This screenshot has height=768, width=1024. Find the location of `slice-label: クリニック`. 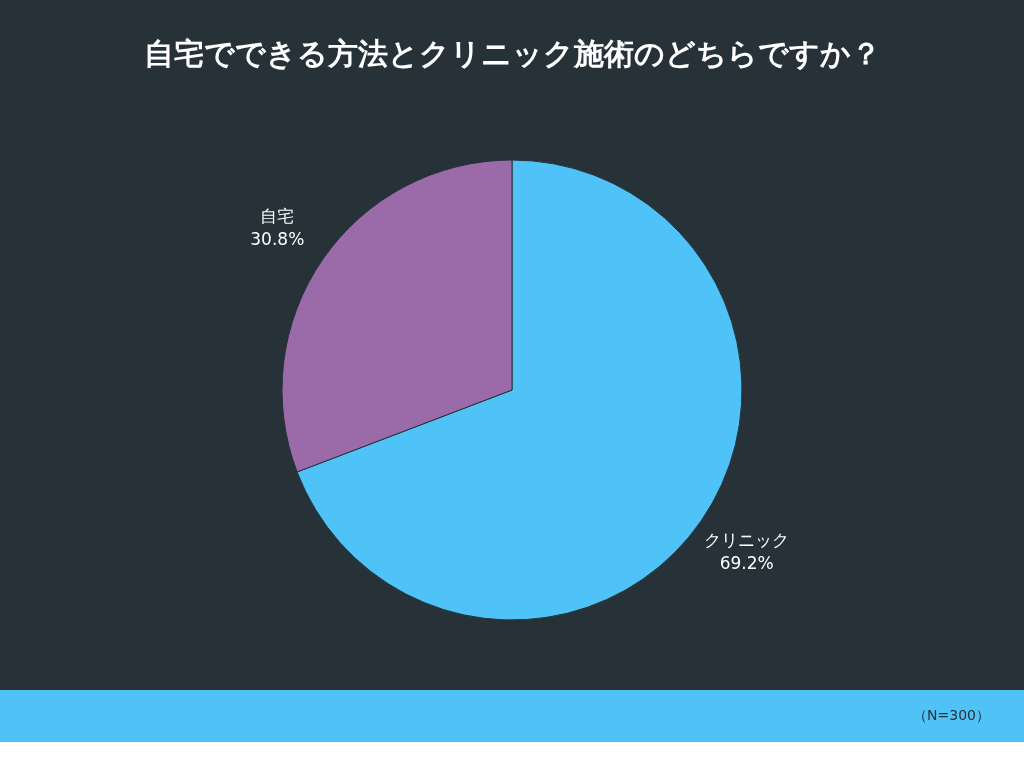

slice-label: クリニック is located at coordinates (747, 539).